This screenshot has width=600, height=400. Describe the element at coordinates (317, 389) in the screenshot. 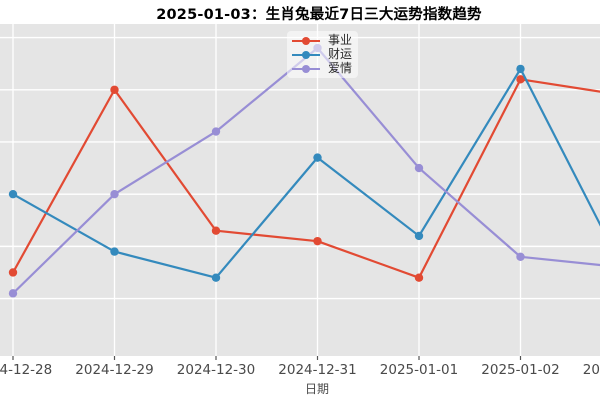

I see `x-axis-title: 日期` at that location.